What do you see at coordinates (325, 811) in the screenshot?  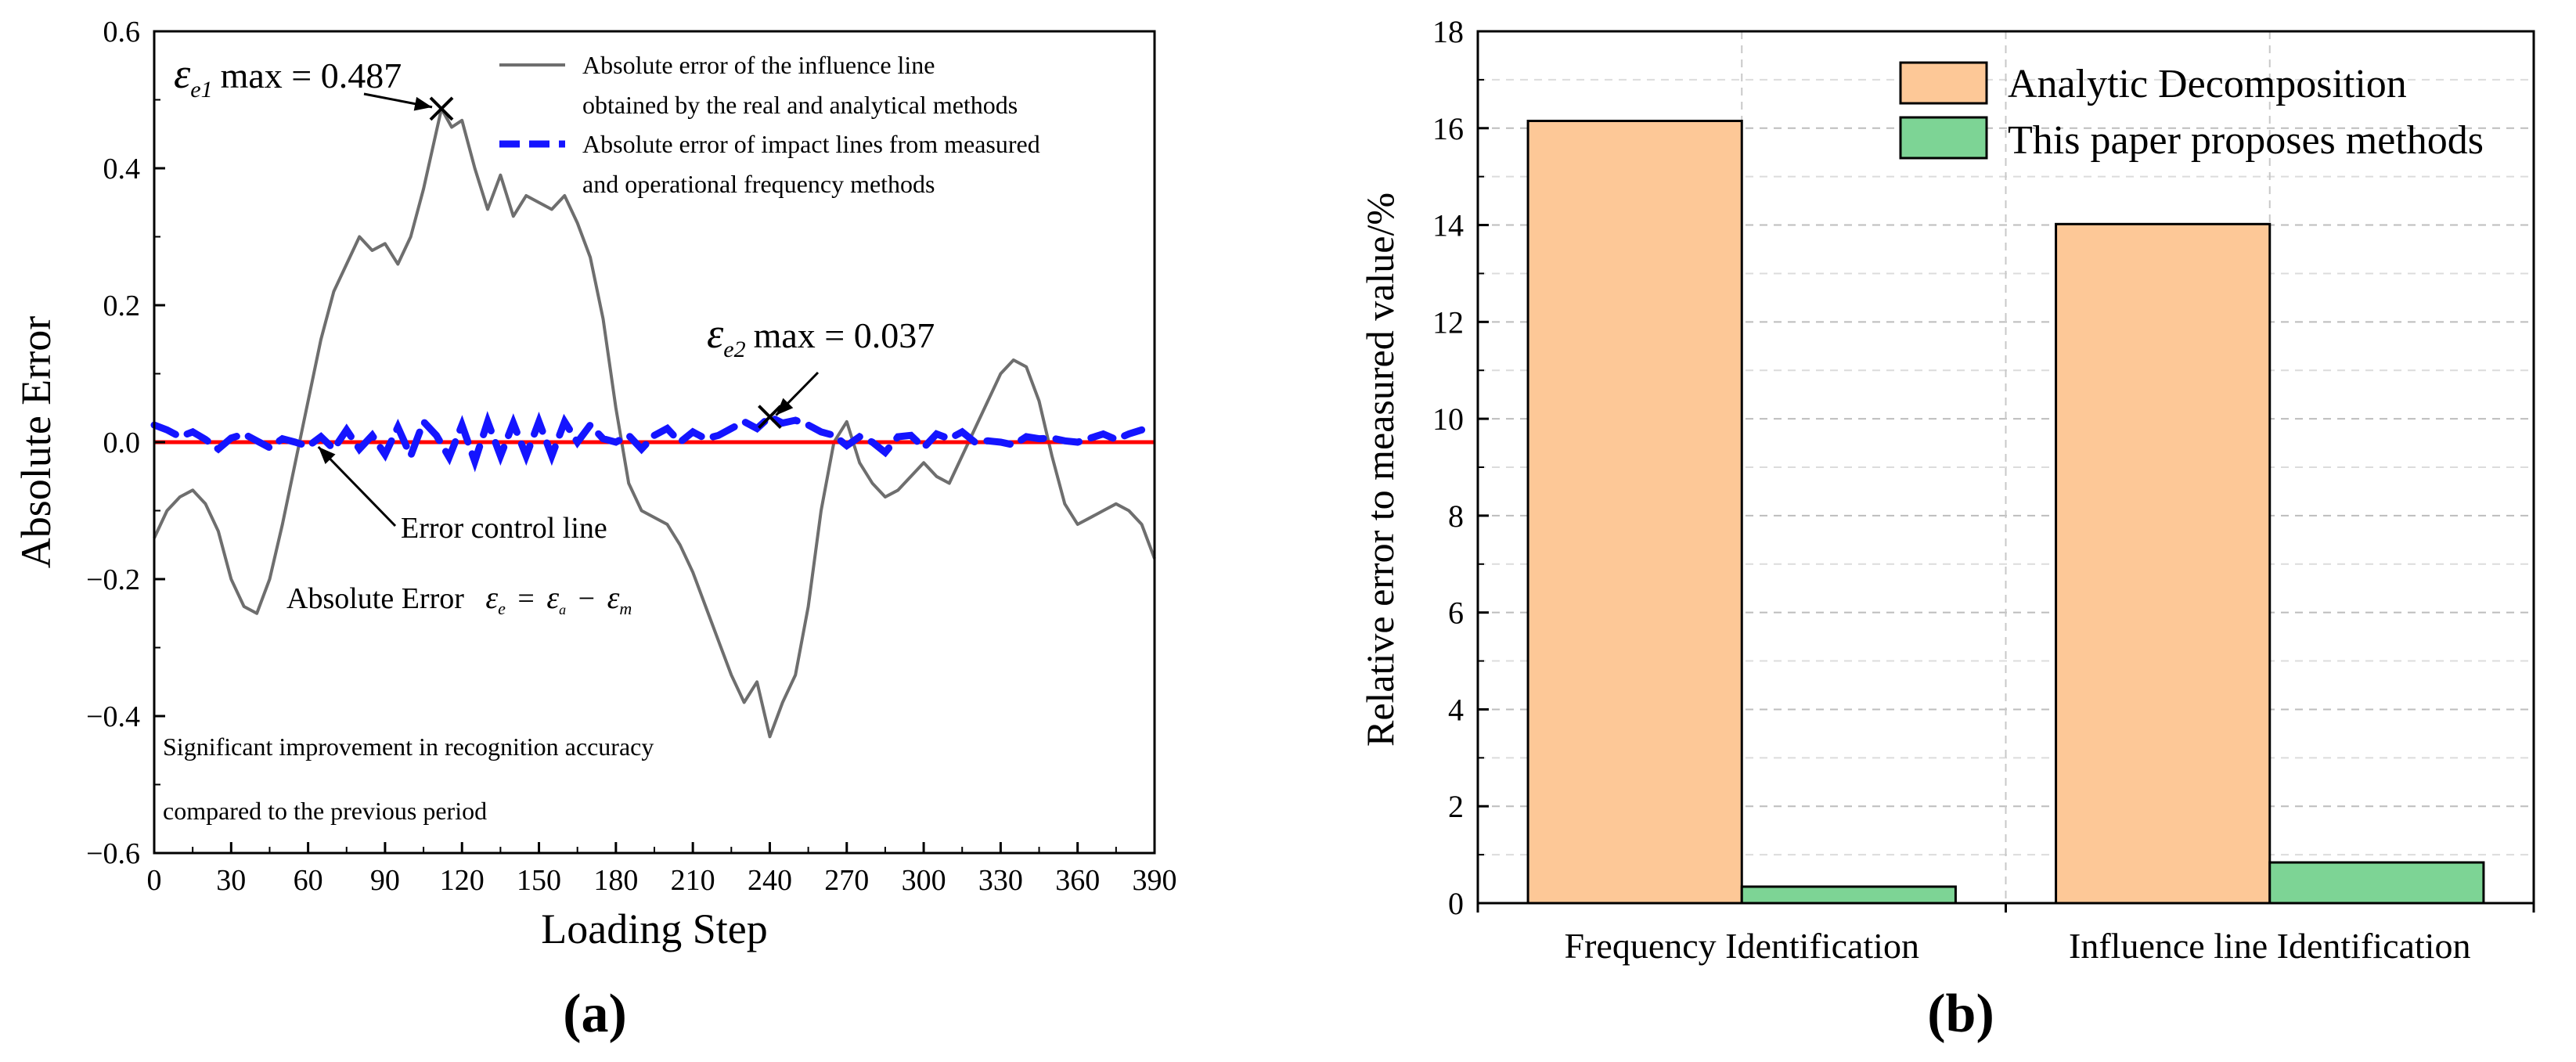 I see `improvement-note-line2: compared to the previous period` at bounding box center [325, 811].